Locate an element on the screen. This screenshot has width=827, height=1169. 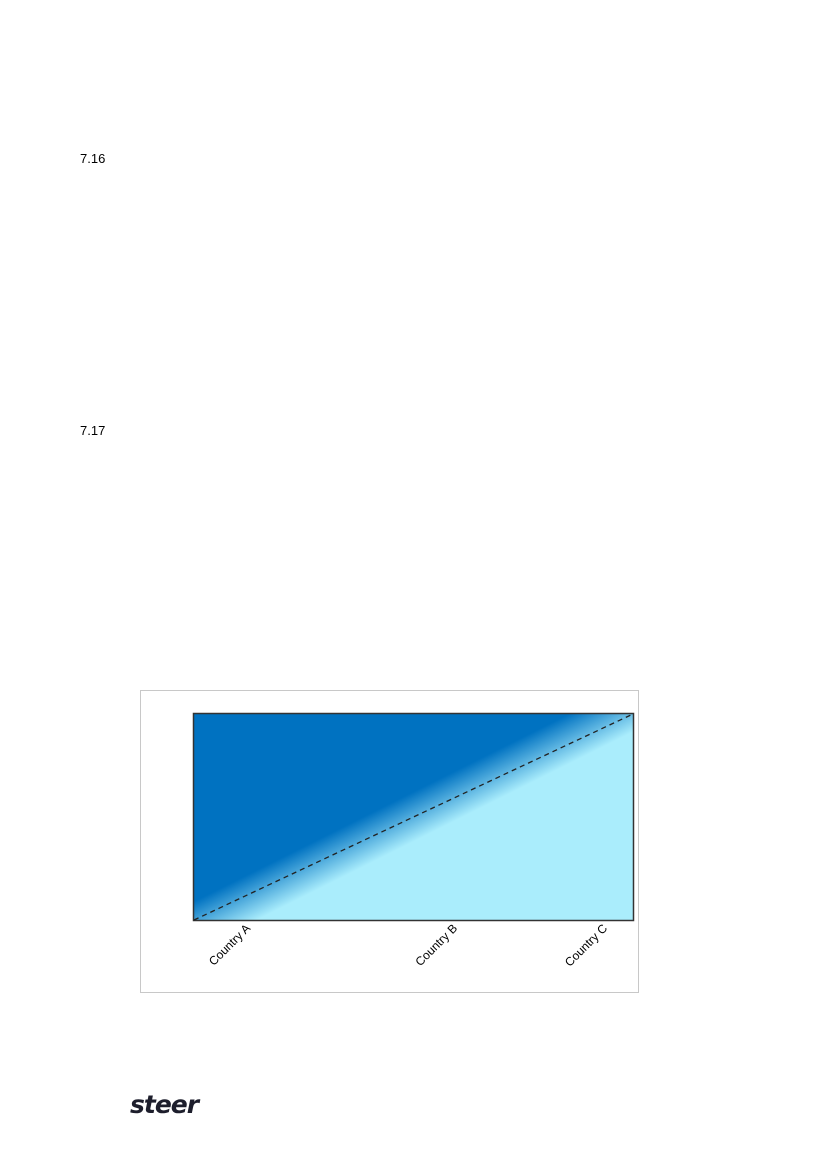
paragraph-number: 7.17 is located at coordinates (93, 430).